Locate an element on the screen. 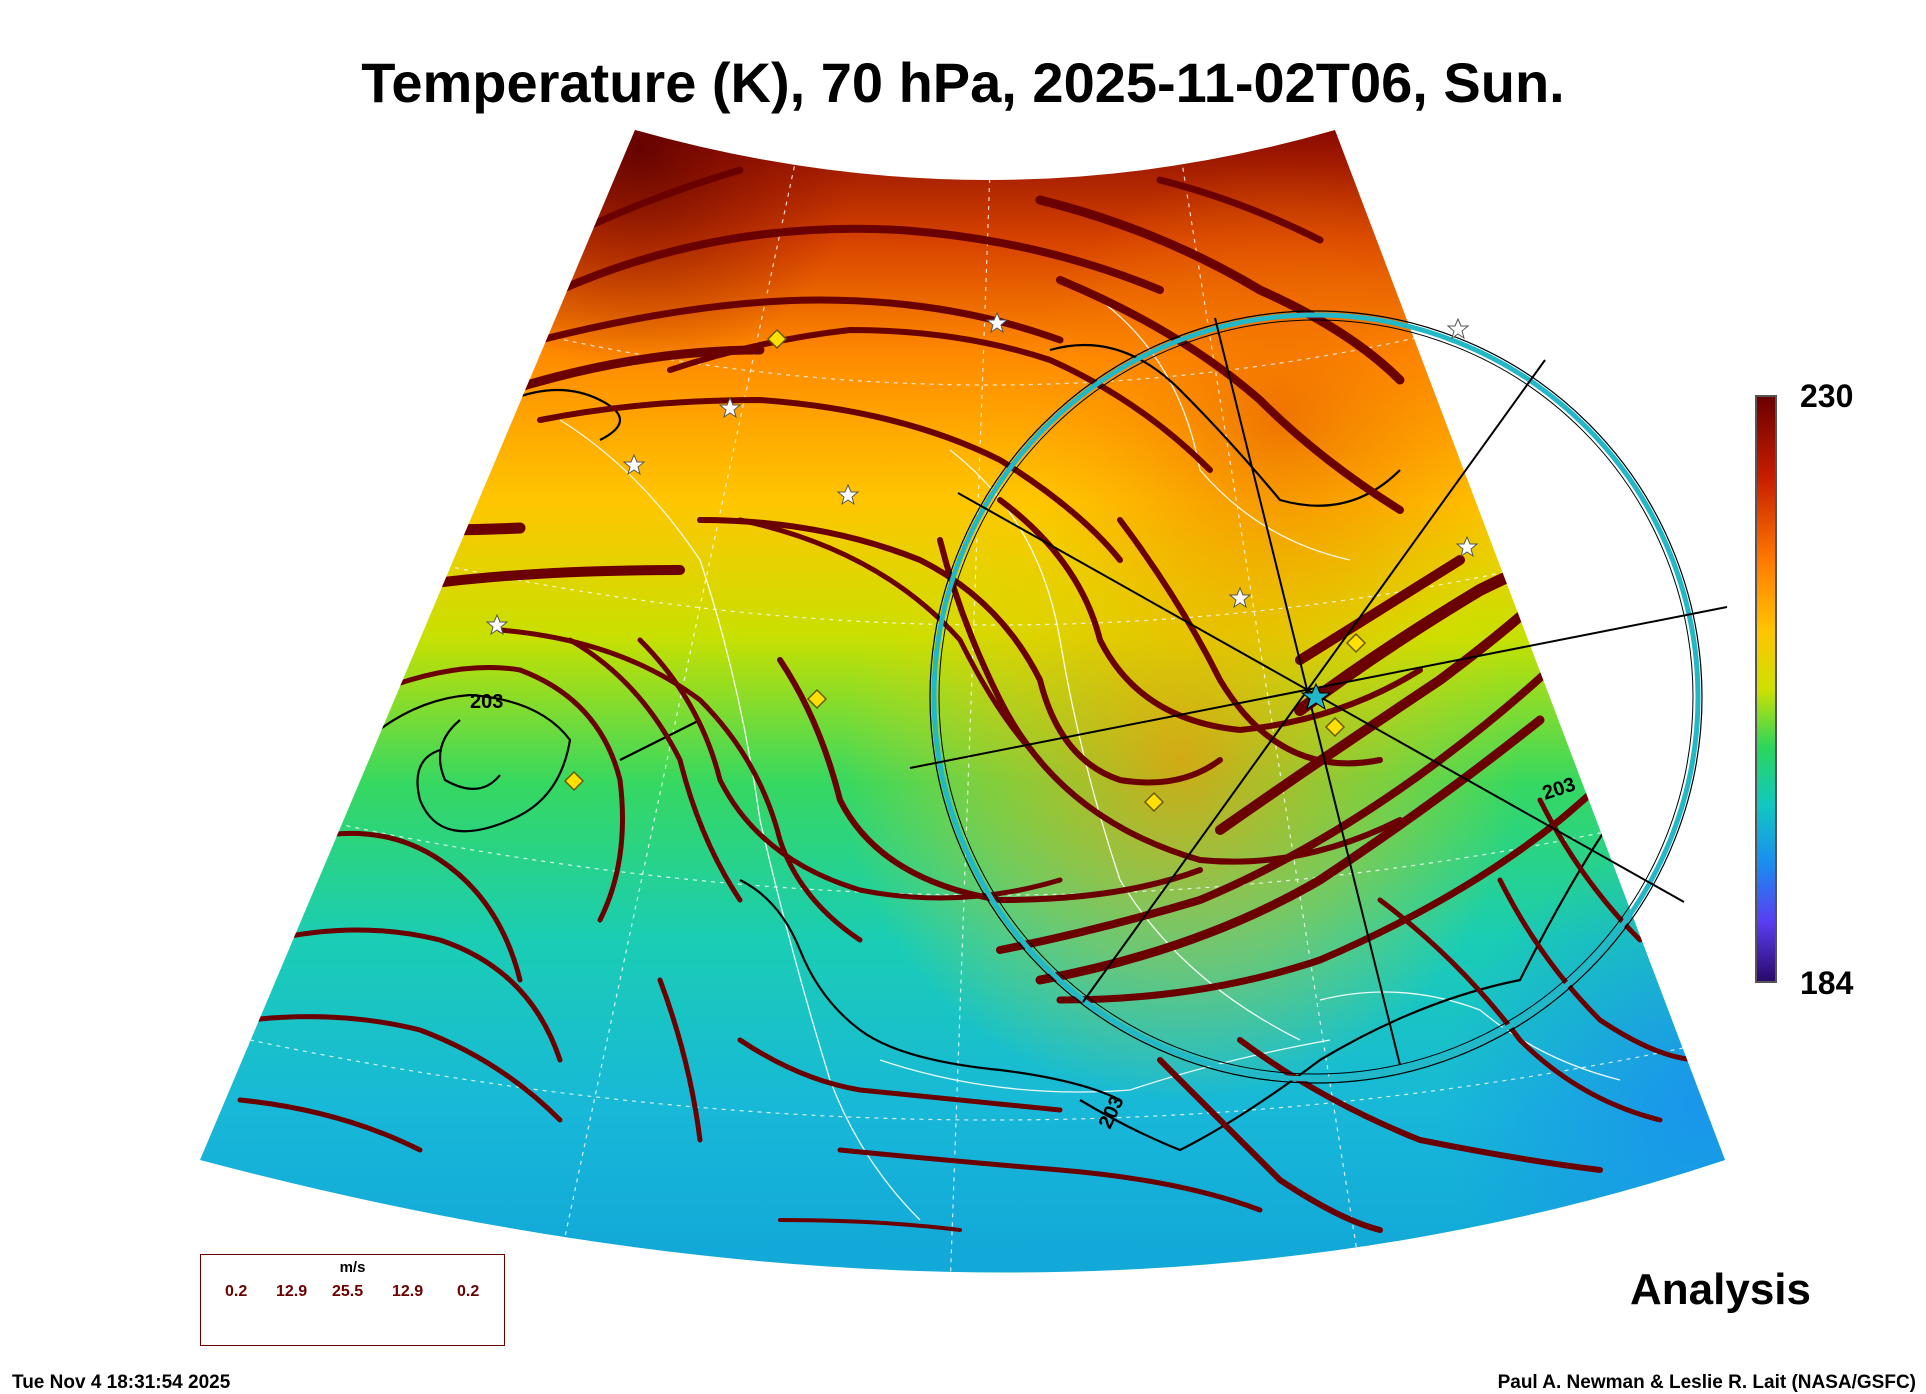  timestamp: Tue Nov 4 18:31:54 2025 is located at coordinates (121, 1382).